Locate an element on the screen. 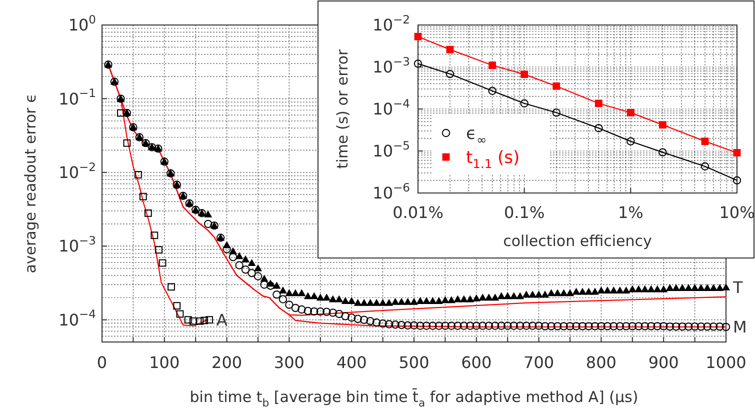  y-tick-label: 10$^{−1}$ is located at coordinates (77, 97).